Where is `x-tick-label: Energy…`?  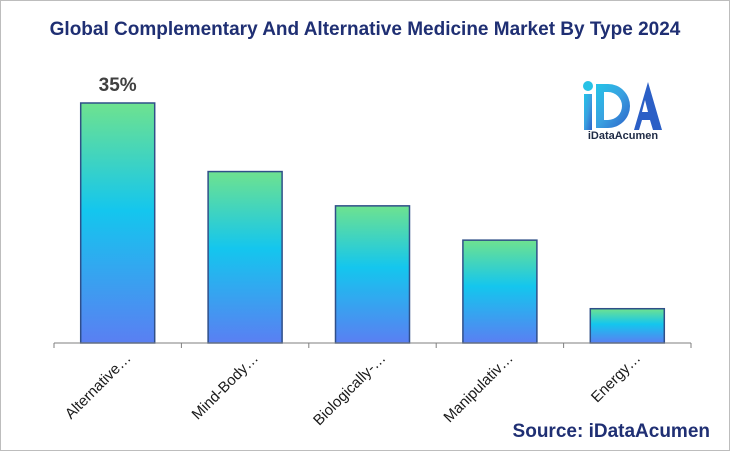 x-tick-label: Energy… is located at coordinates (616, 378).